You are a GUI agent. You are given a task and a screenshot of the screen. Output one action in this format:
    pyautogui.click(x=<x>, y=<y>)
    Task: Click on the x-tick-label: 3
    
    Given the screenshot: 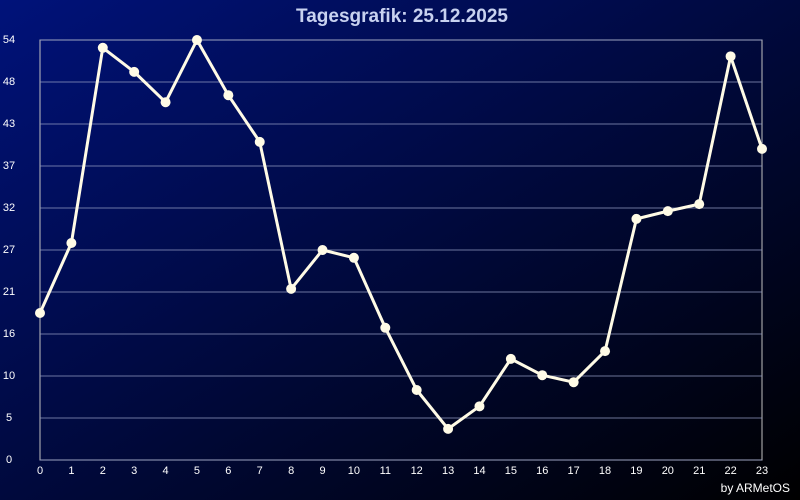 What is the action you would take?
    pyautogui.click(x=134, y=471)
    